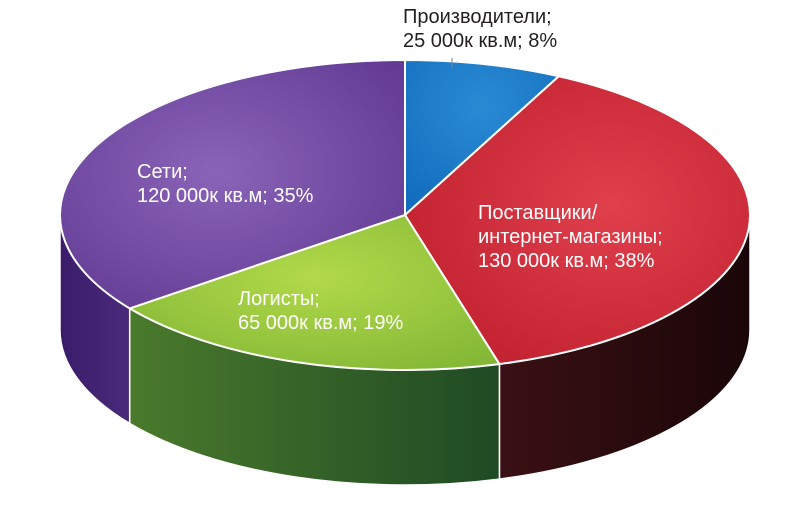 The height and width of the screenshot is (509, 800). What do you see at coordinates (225, 196) in the screenshot?
I see `data-label-chains-line-2: 120 000к кв.м; 35%` at bounding box center [225, 196].